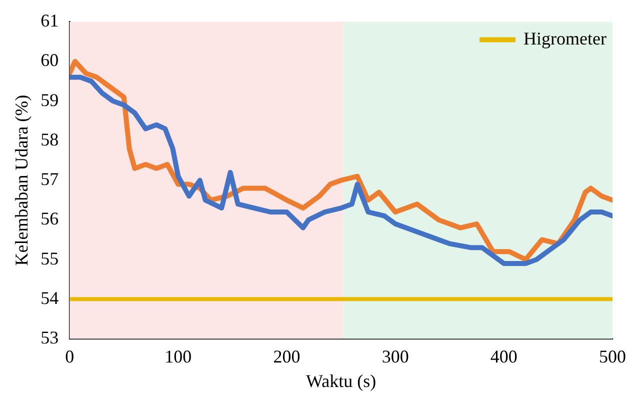 The width and height of the screenshot is (637, 401). I want to click on x-tick-label: 200, so click(286, 356).